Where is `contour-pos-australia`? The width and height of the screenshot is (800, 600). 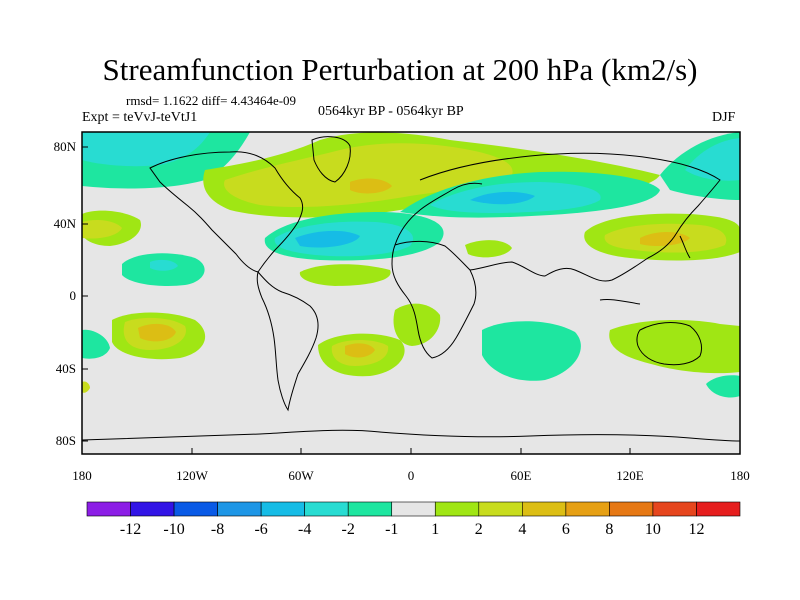 contour-pos-australia is located at coordinates (674, 347).